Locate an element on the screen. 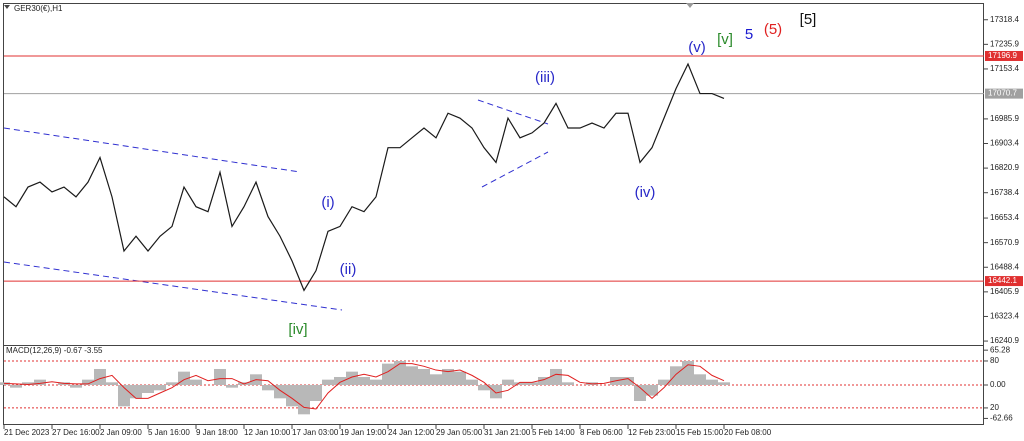  level-label: 17070.7 is located at coordinates (1002, 93).